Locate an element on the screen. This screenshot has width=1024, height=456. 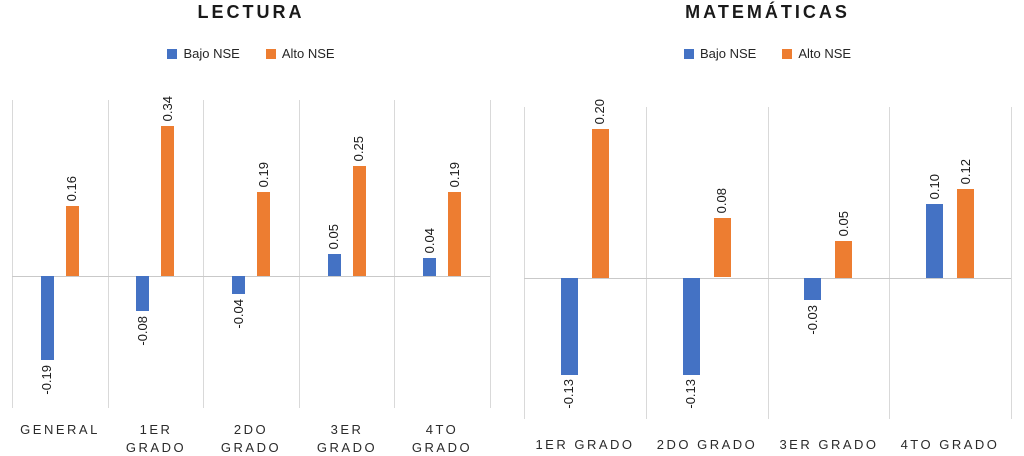
chart-title-lectura: LECTURA is located at coordinates (251, 12).